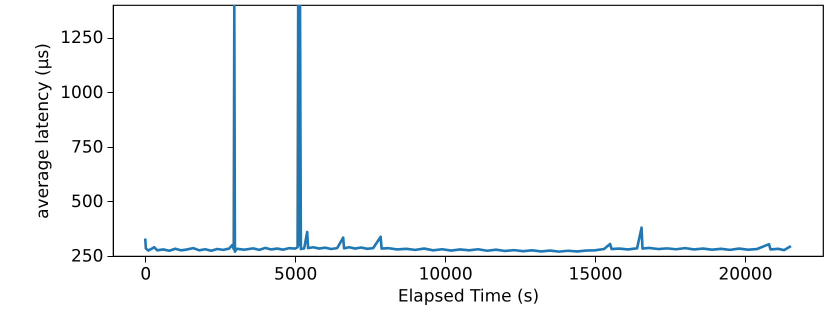 This screenshot has height=332, width=830. Describe the element at coordinates (87, 202) in the screenshot. I see `y-tick-label: 500` at that location.